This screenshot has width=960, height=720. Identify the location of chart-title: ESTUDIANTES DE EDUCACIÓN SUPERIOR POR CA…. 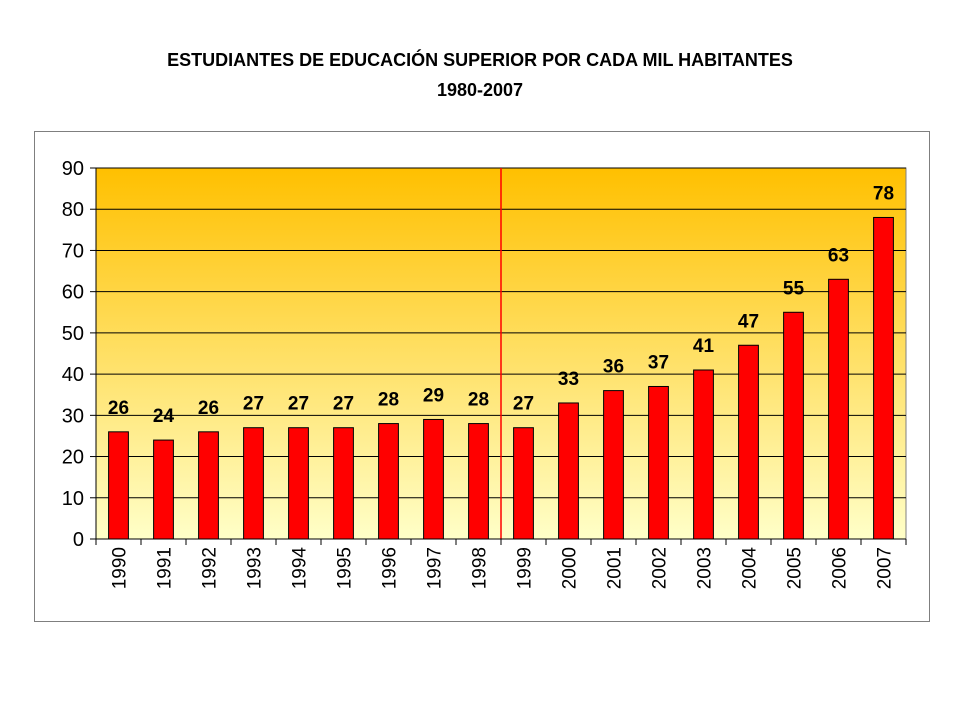
(480, 60).